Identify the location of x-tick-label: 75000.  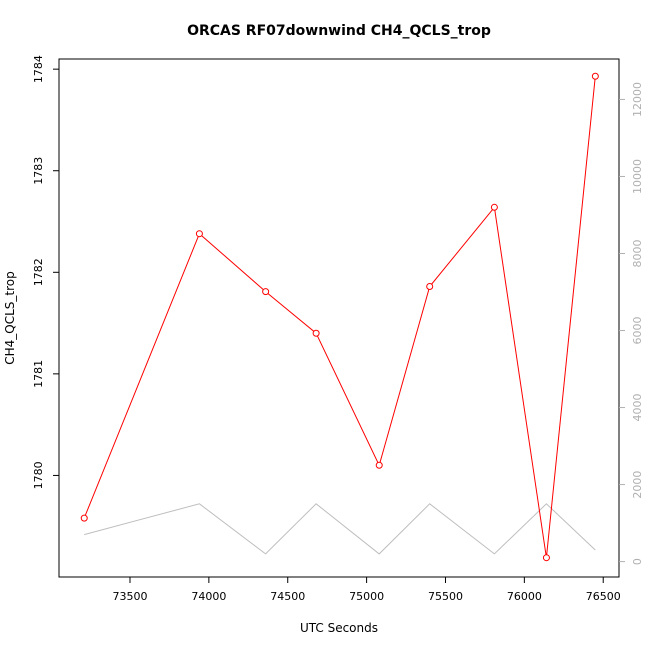
(366, 596).